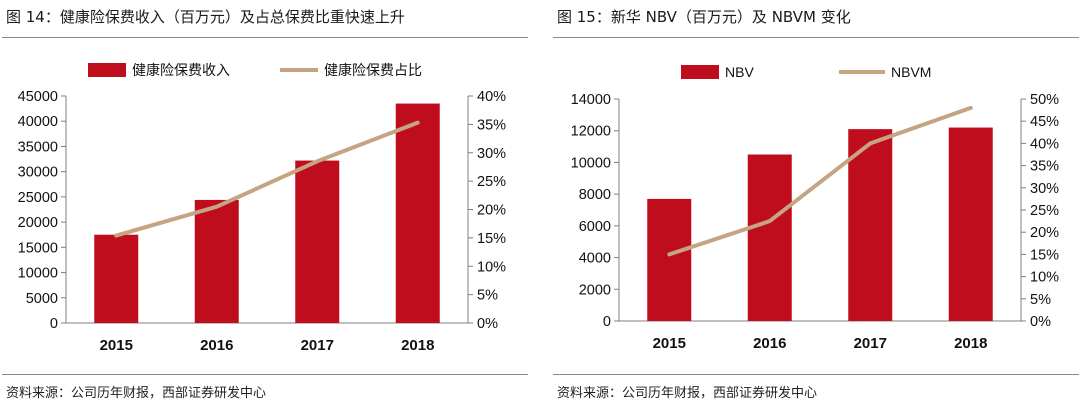 The image size is (1080, 405). I want to click on legend-label-line: 健康险保费占比, so click(373, 70).